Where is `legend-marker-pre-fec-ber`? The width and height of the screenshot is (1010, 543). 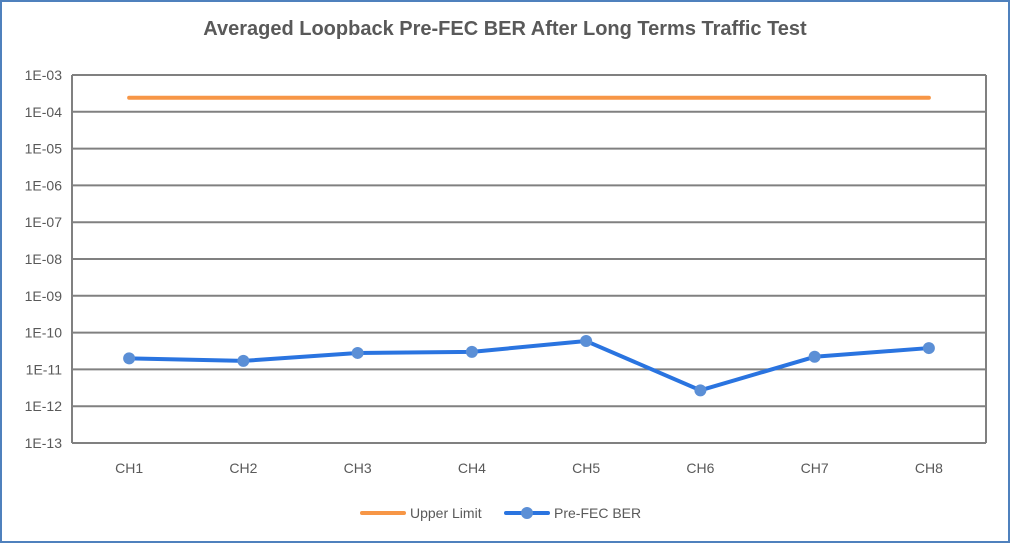 legend-marker-pre-fec-ber is located at coordinates (527, 513).